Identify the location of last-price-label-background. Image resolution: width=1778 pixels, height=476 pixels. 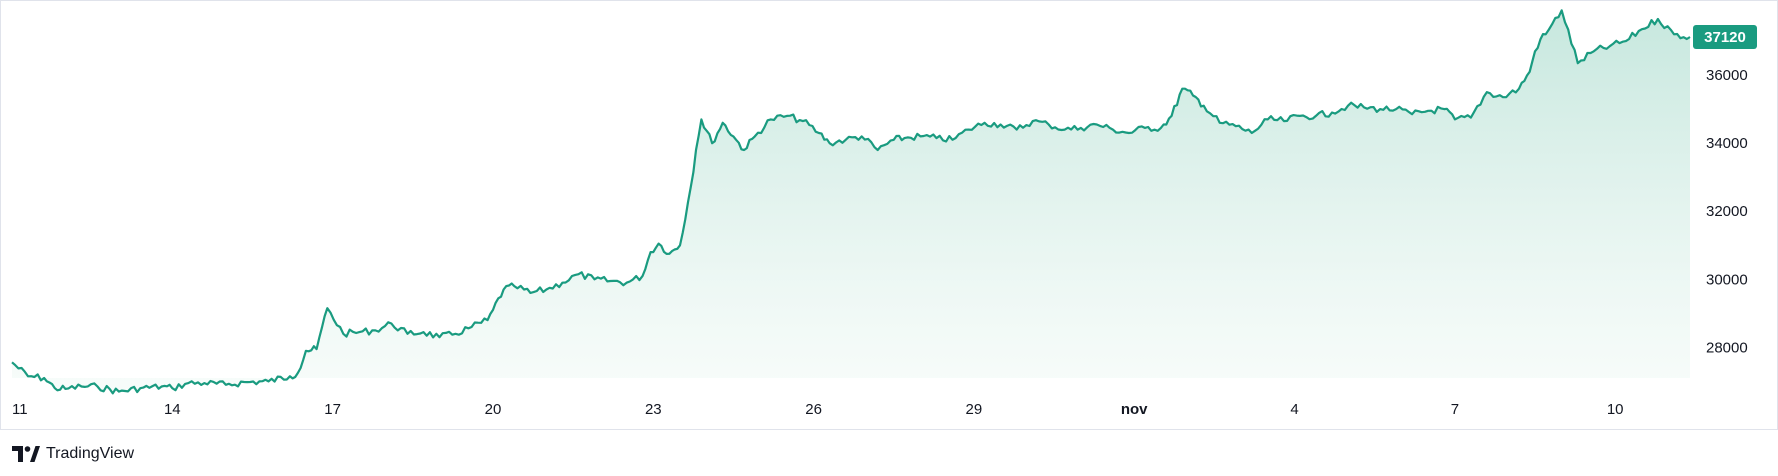
(1725, 37).